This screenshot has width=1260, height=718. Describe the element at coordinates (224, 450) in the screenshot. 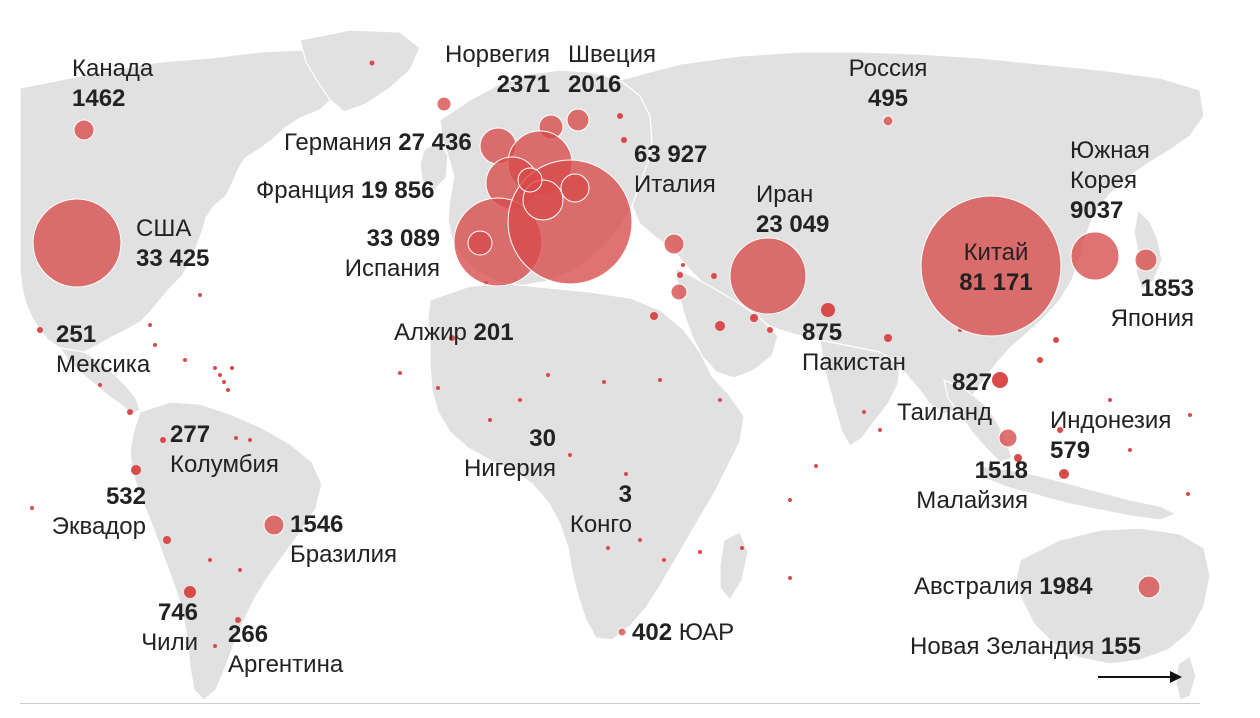

I see `label-colombia: 277 Колумбия` at that location.